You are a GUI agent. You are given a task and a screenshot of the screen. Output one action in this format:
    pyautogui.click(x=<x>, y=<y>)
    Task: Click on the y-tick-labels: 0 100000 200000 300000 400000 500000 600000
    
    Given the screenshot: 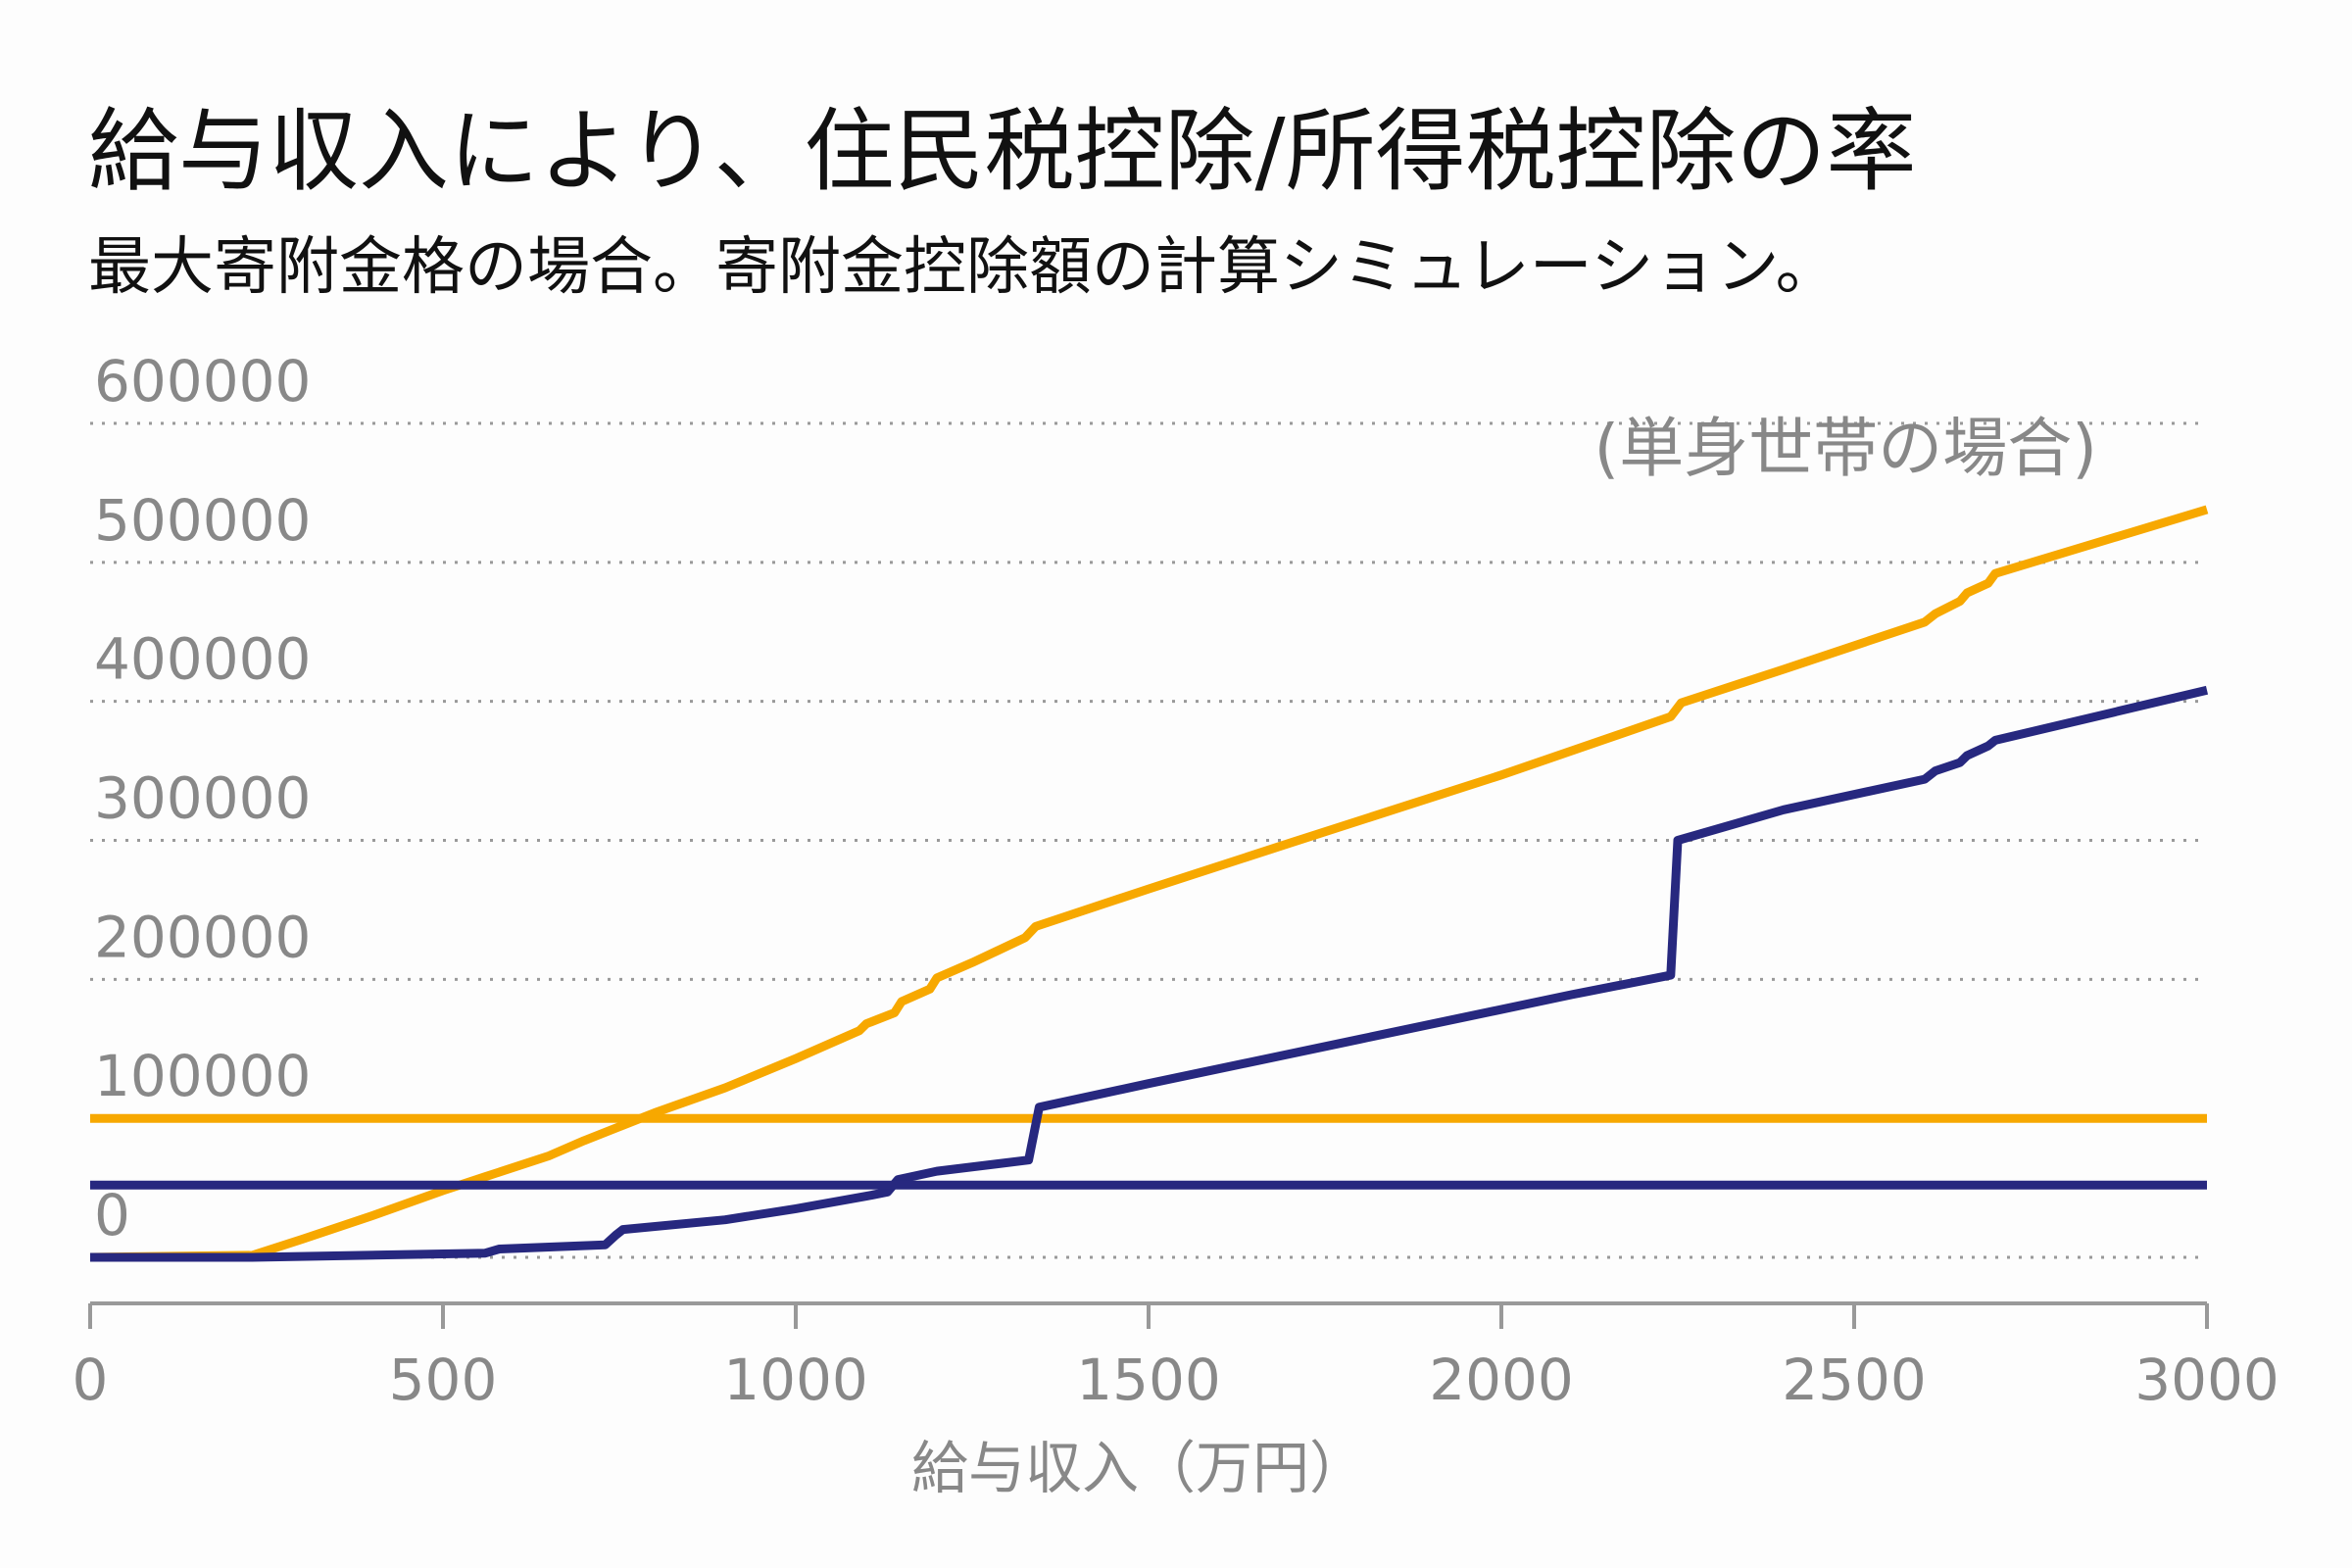 What is the action you would take?
    pyautogui.click(x=202, y=798)
    